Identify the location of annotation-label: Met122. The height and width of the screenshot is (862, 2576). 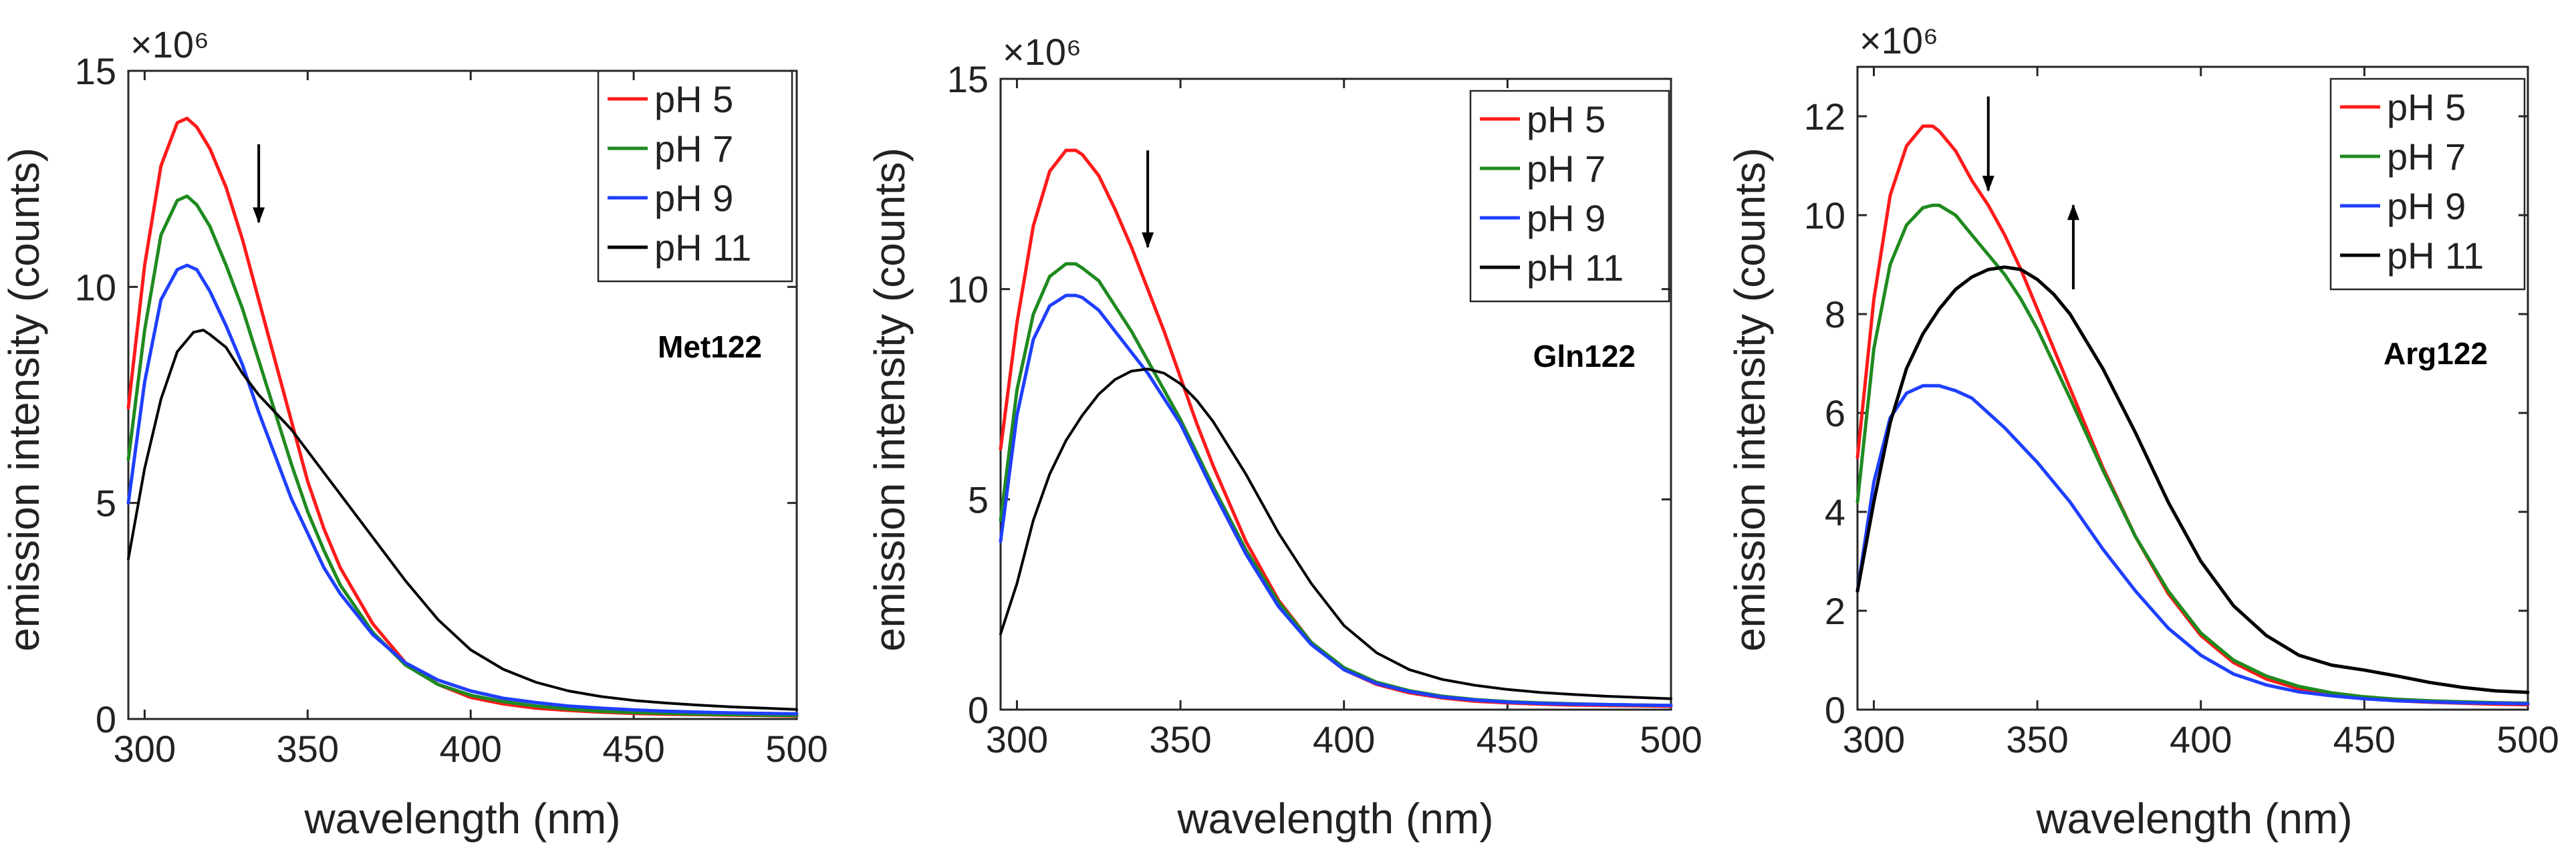
(710, 346).